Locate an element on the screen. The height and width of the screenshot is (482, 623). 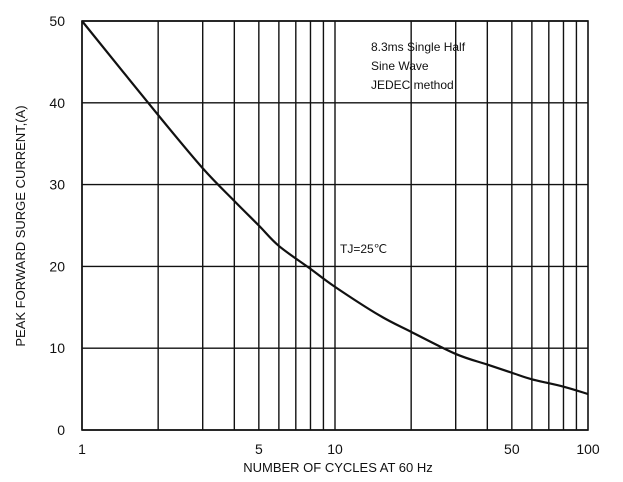
y-tick-label: 40 is located at coordinates (57, 103).